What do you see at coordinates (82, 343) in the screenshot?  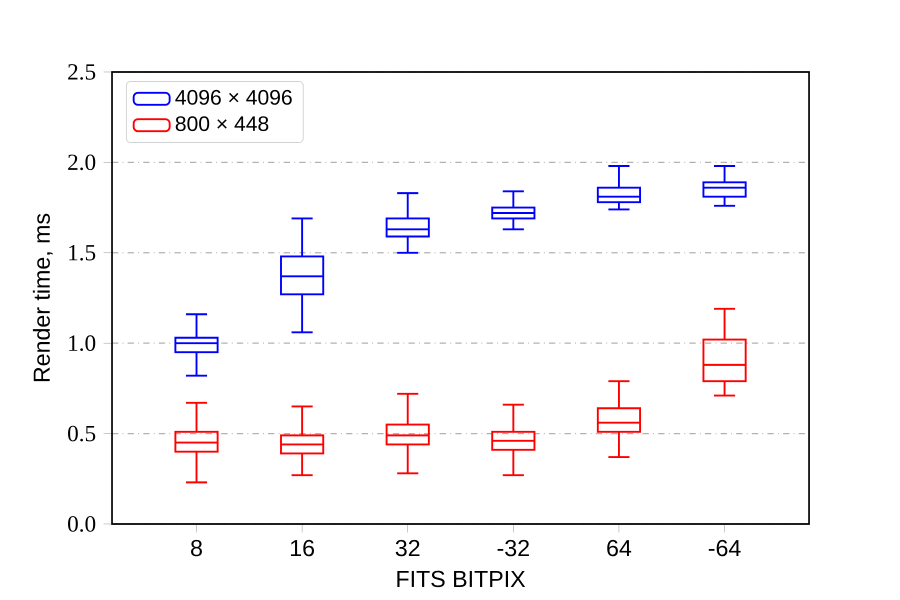 I see `y-tick-label: 1.0` at bounding box center [82, 343].